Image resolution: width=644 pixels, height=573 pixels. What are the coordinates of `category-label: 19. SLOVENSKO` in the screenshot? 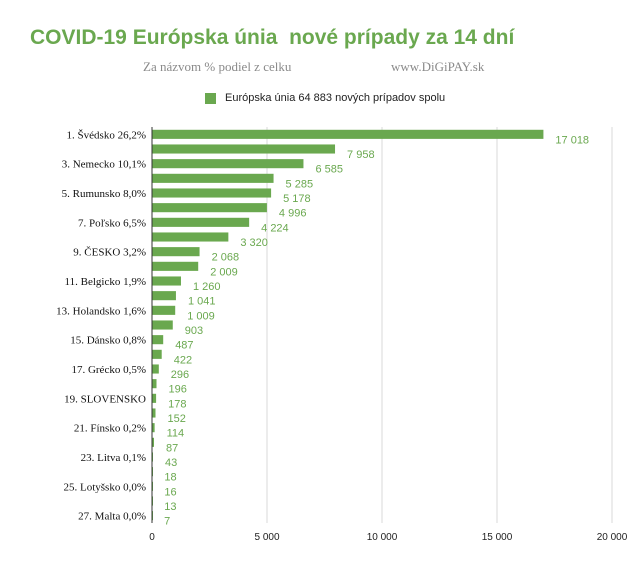 It's located at (105, 399).